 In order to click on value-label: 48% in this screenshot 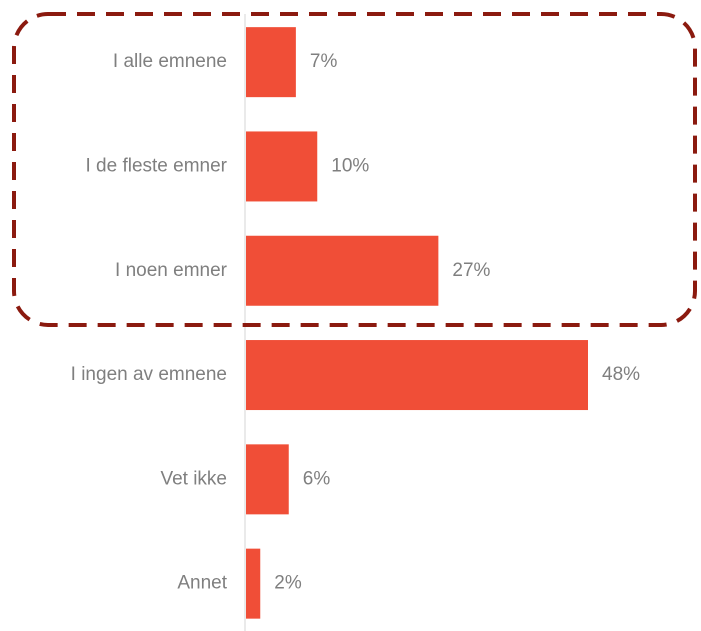, I will do `click(621, 374)`.